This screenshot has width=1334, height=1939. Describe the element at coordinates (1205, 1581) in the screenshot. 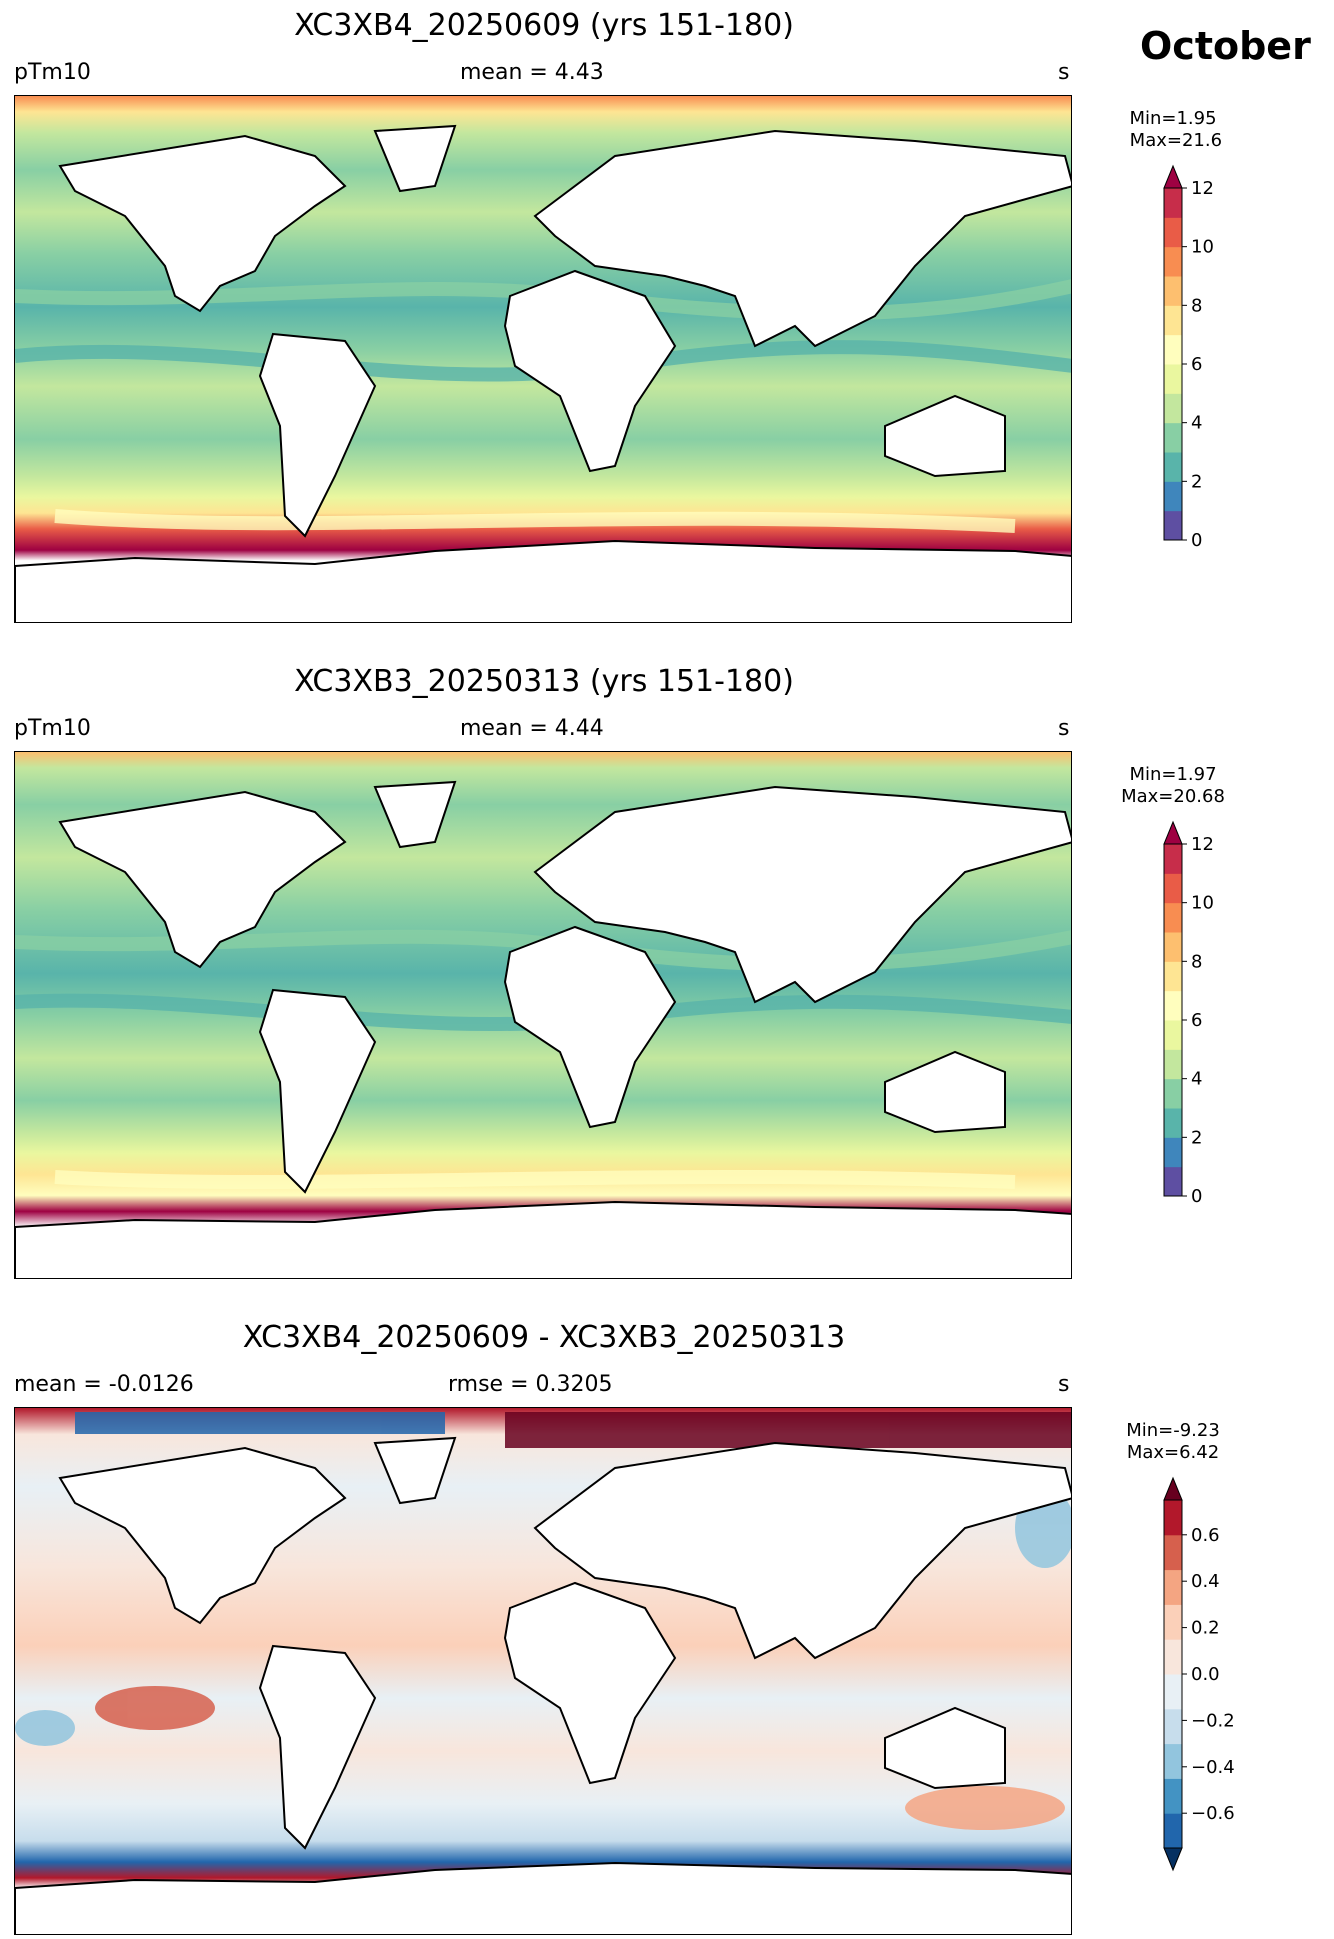

I see `colorbar-tick-label: 0.4` at that location.